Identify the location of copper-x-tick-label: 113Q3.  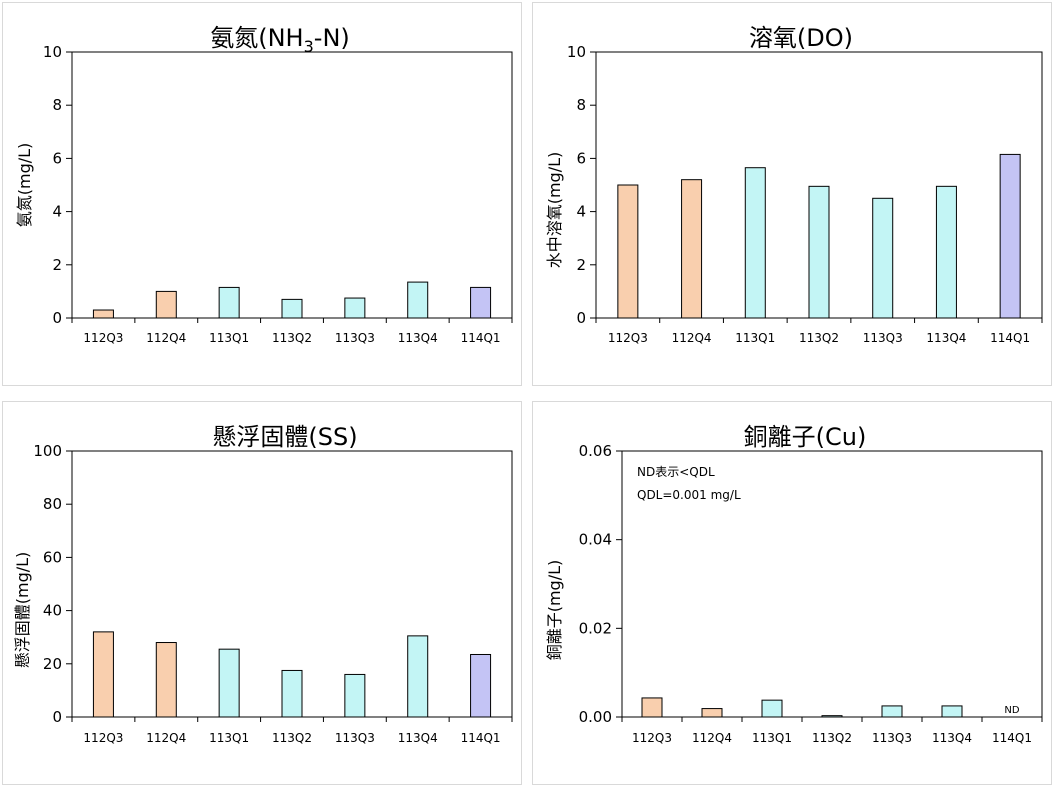
(892, 738).